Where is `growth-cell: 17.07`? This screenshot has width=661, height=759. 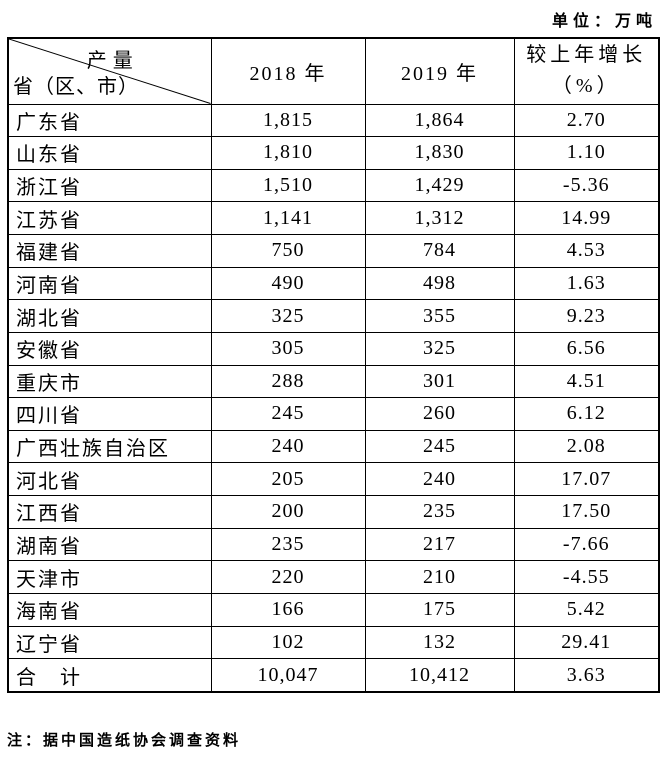
growth-cell: 17.07 is located at coordinates (586, 479).